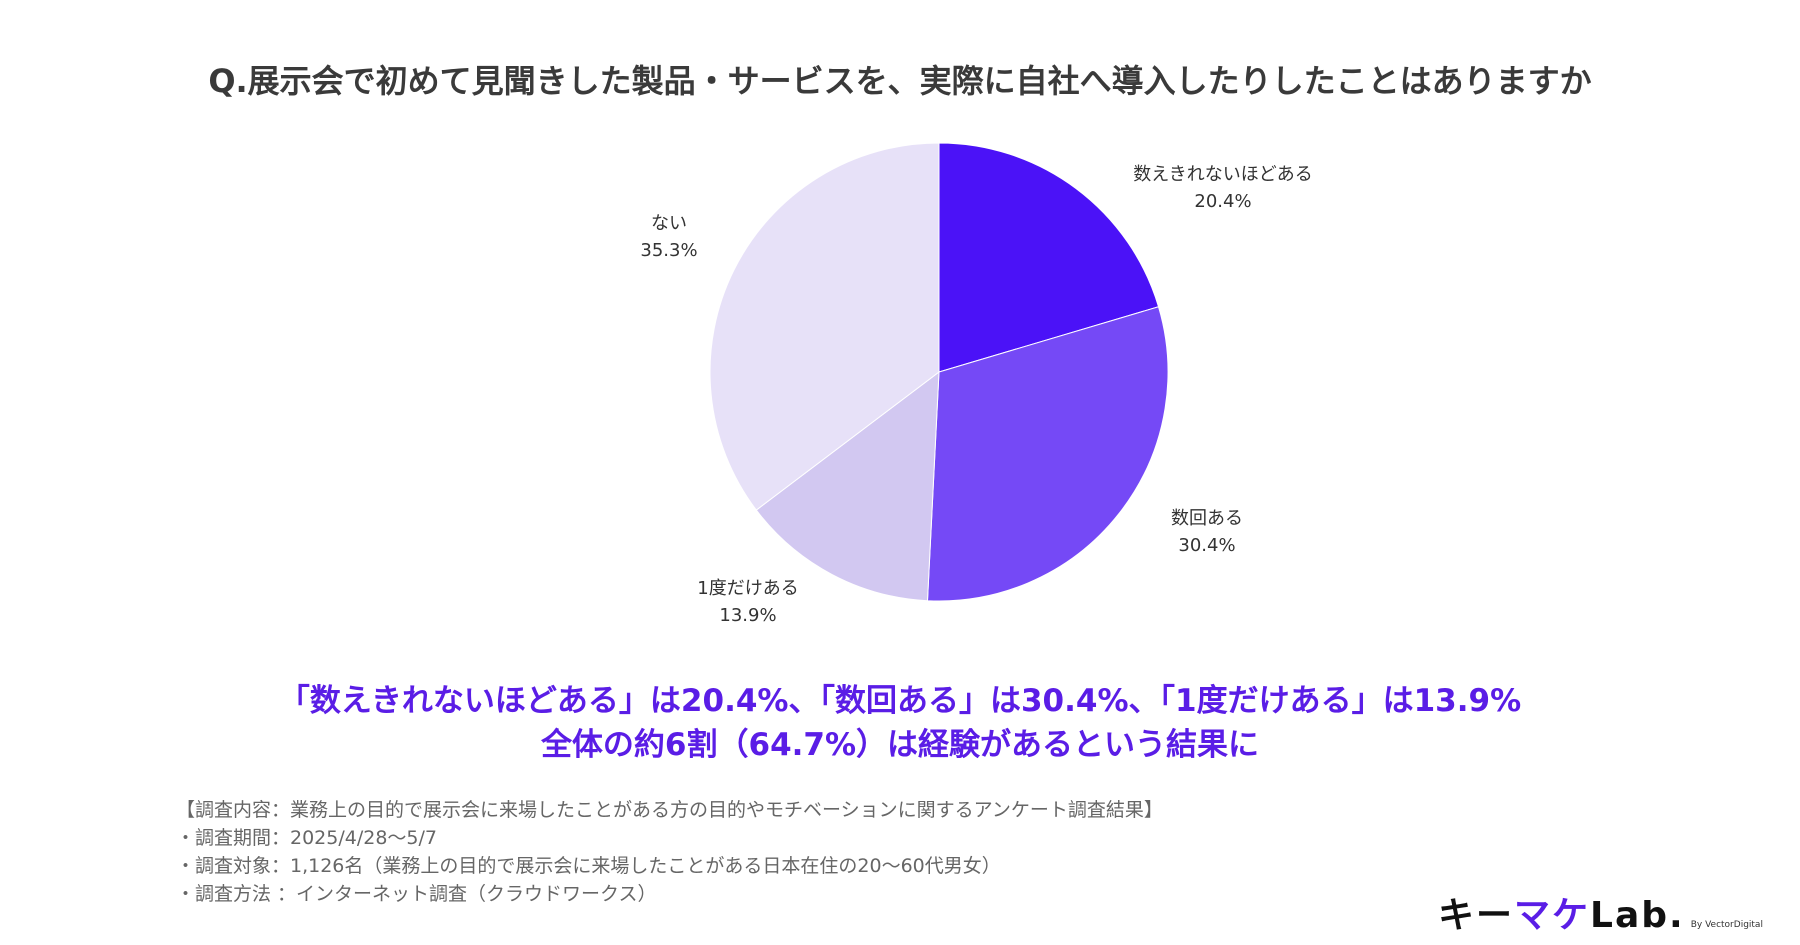 The image size is (1800, 945). What do you see at coordinates (748, 615) in the screenshot?
I see `slice-label-value: 13.9%` at bounding box center [748, 615].